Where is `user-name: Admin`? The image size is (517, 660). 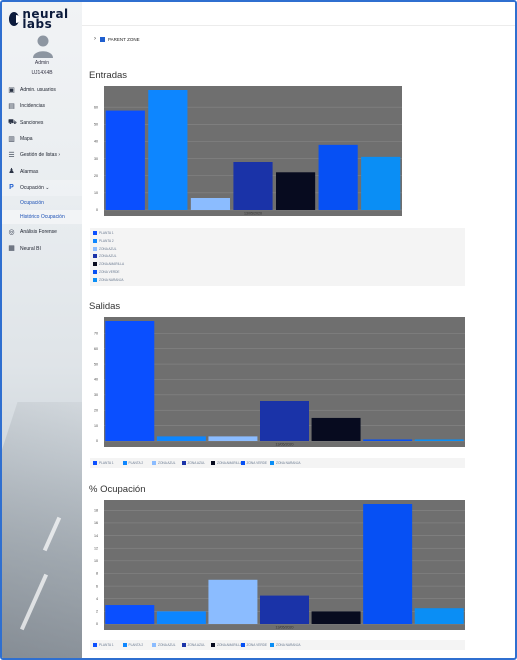
user-name: Admin is located at coordinates (42, 63).